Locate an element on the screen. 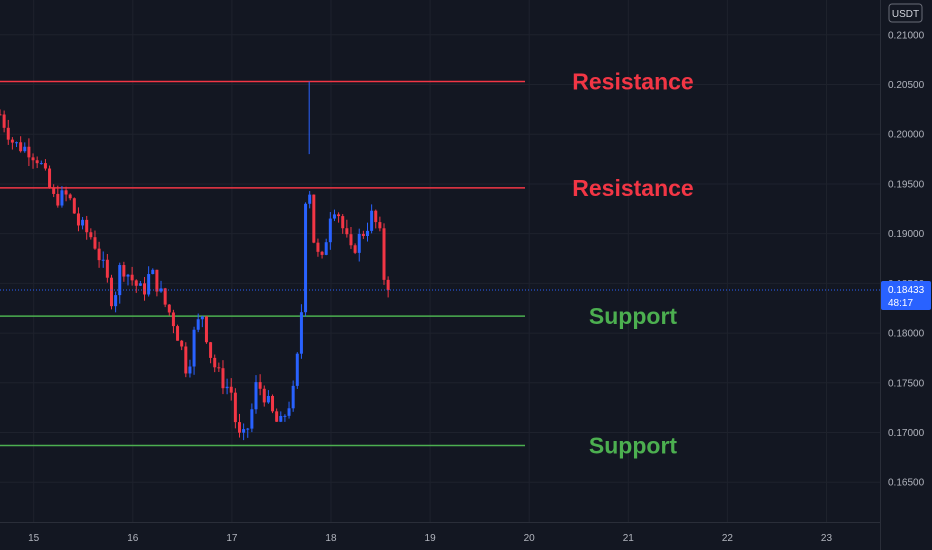  level-labels: Resistance Resistance Support Support is located at coordinates (632, 264).